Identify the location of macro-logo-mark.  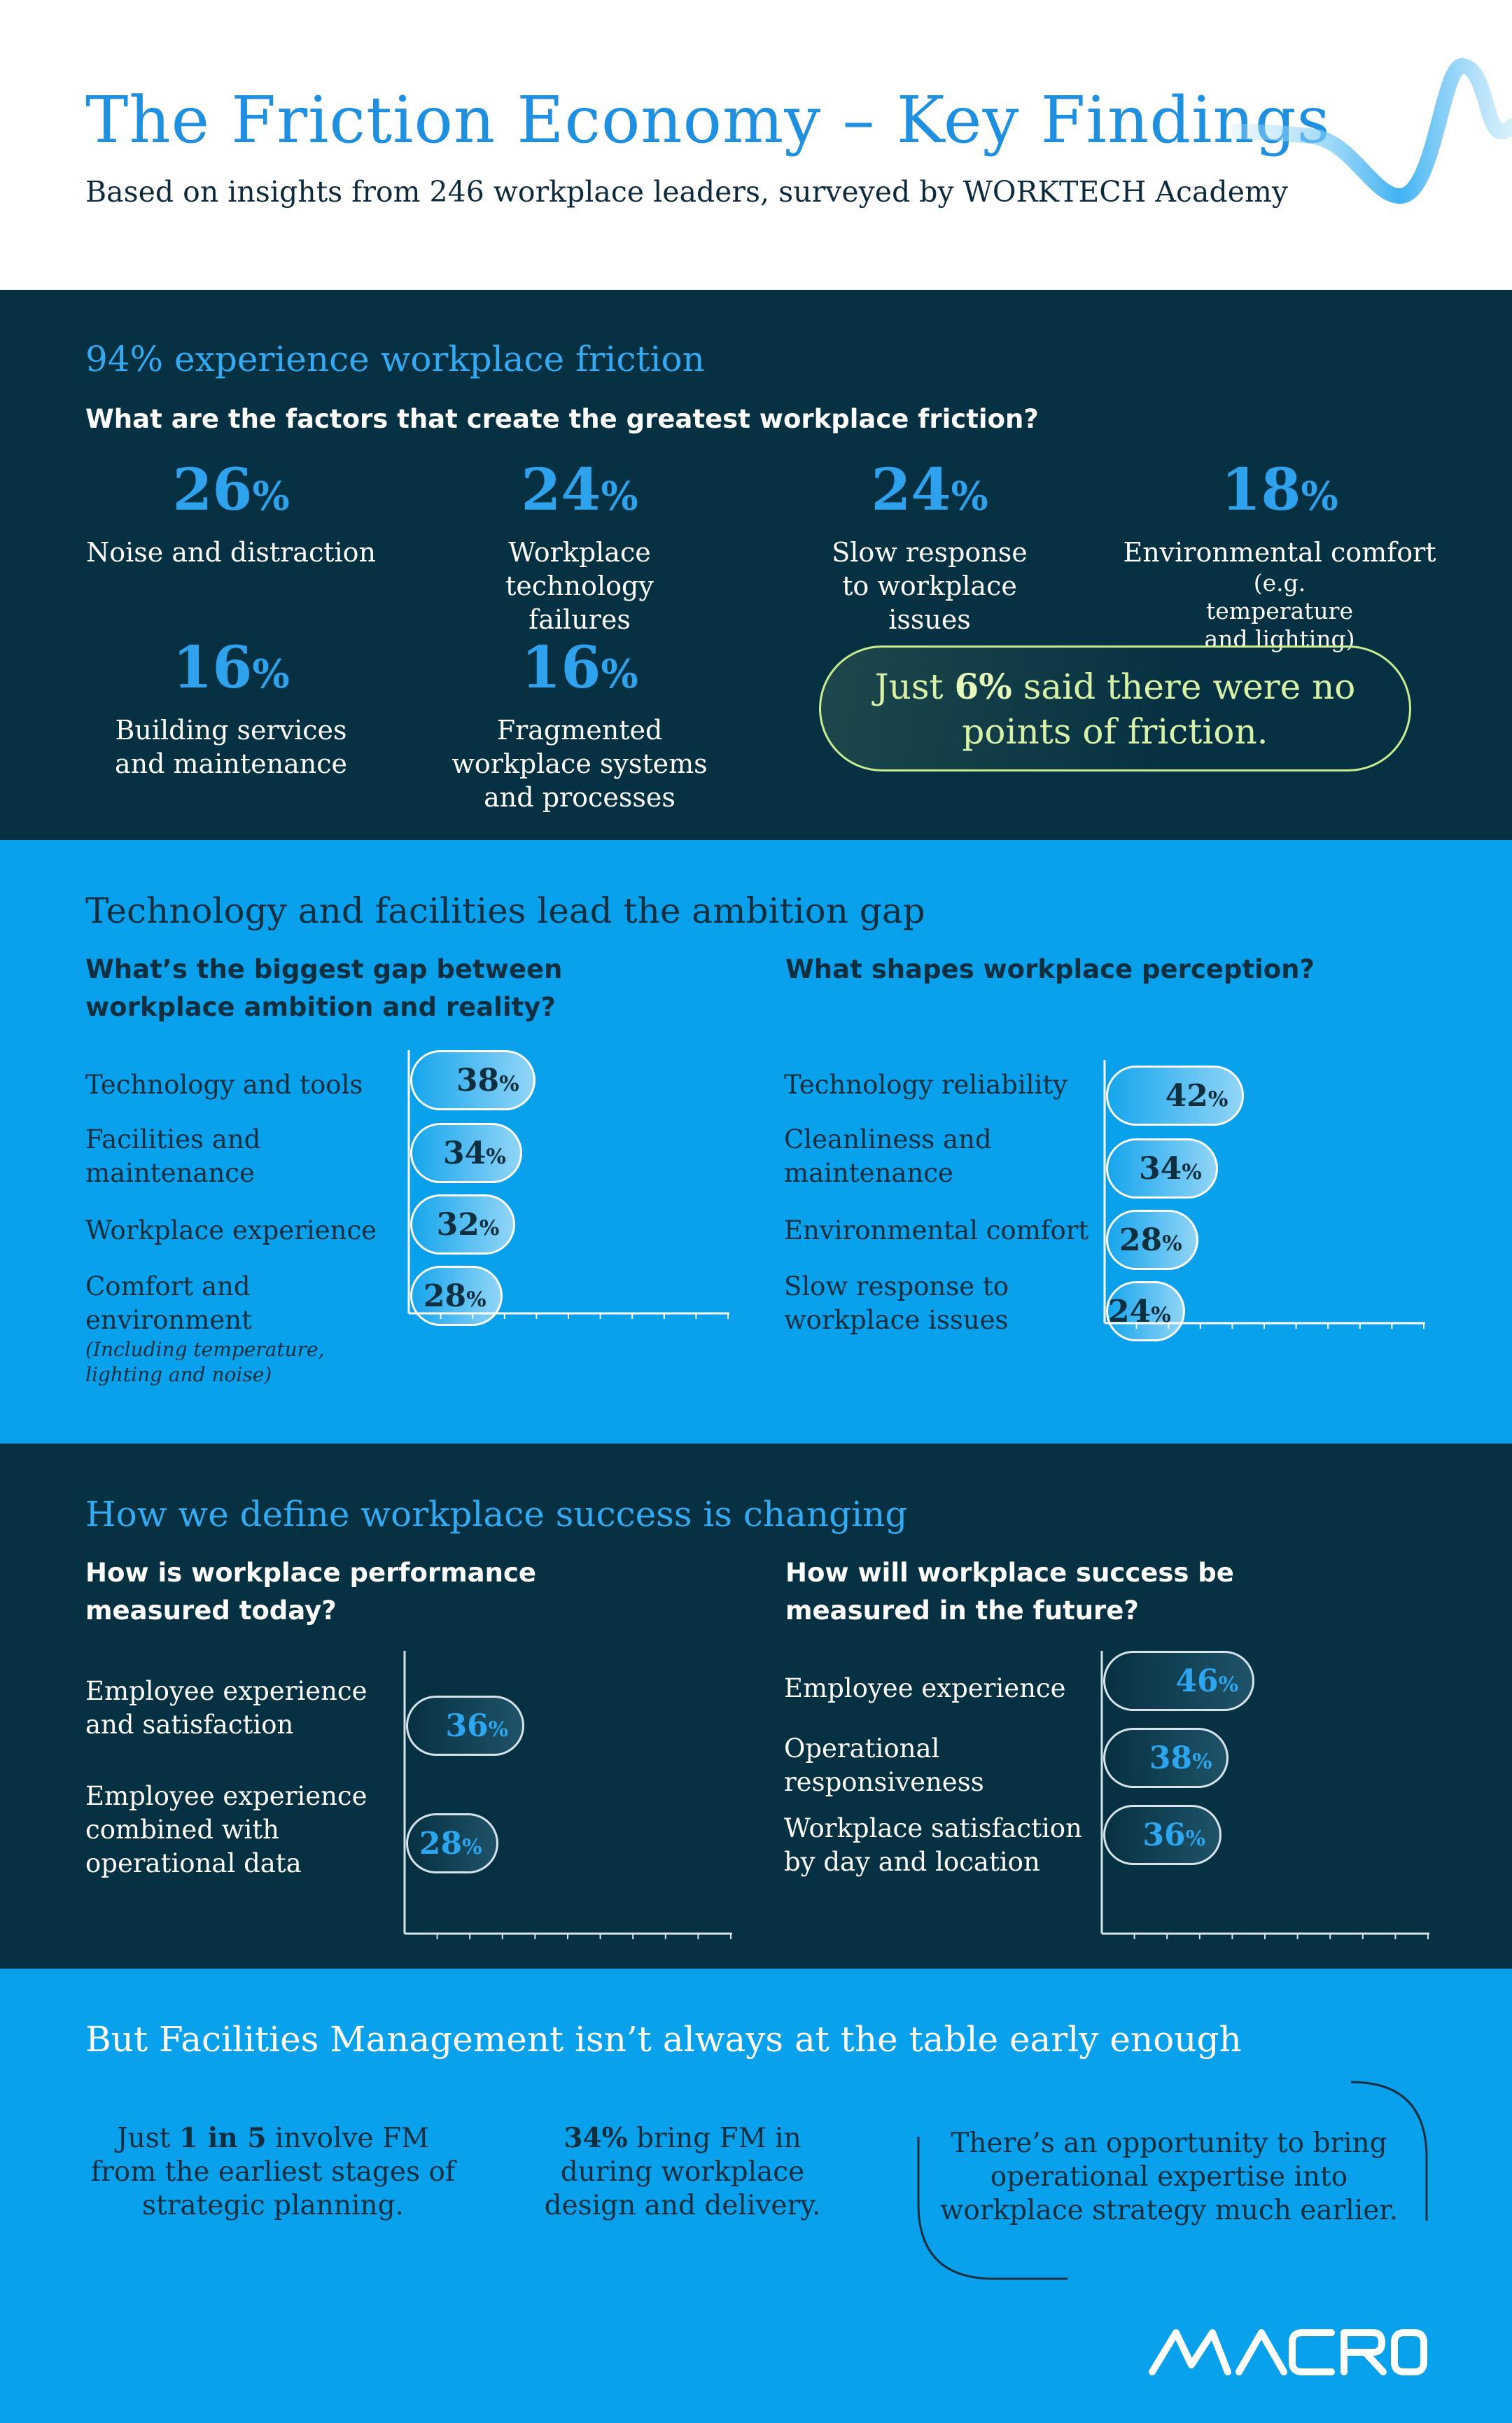
(1288, 2352).